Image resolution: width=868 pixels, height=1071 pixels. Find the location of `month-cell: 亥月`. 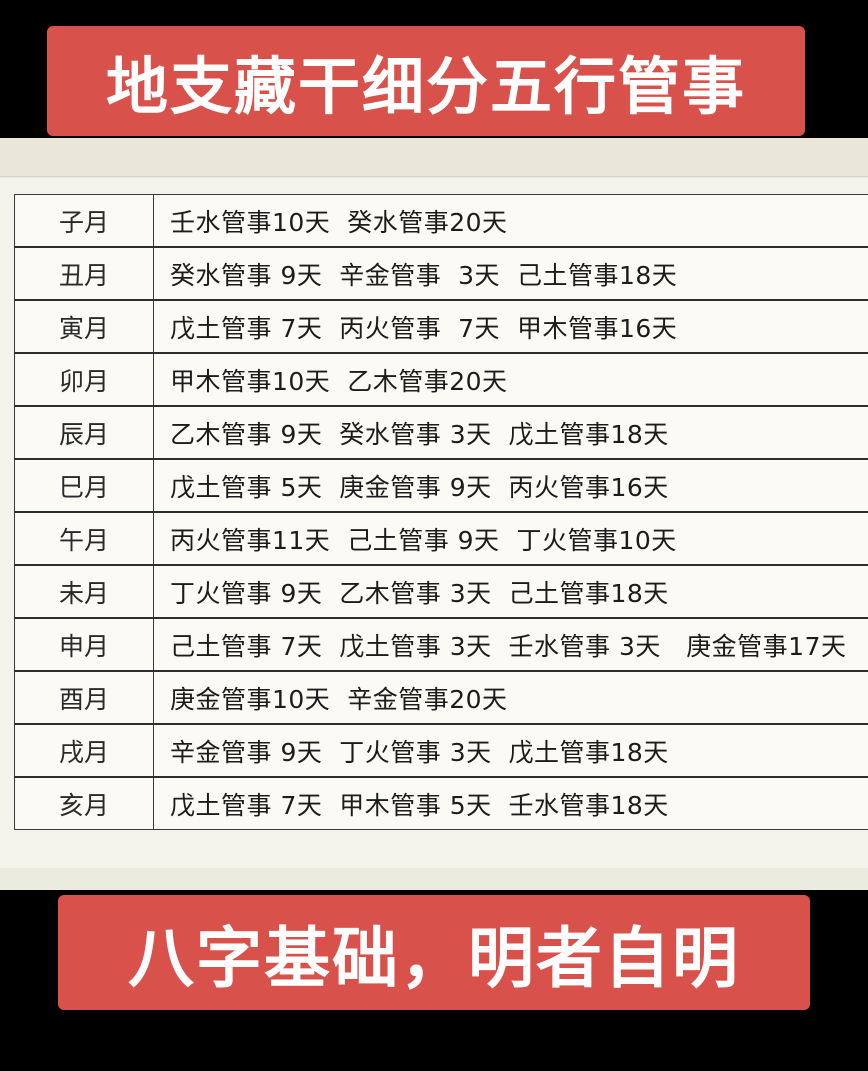

month-cell: 亥月 is located at coordinates (84, 803).